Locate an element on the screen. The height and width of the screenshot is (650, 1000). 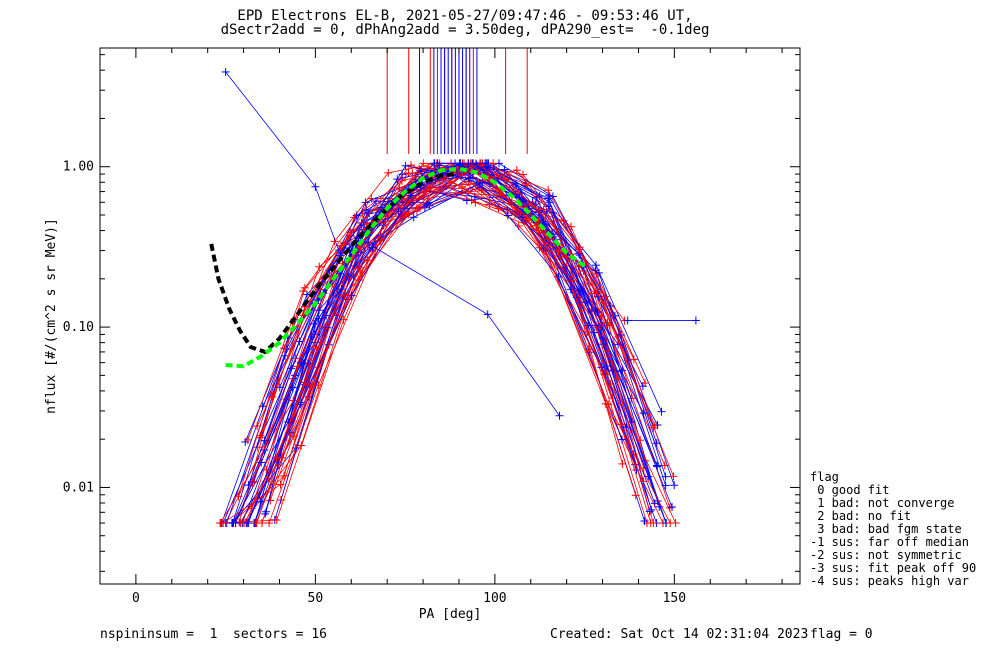
y-tick-label: 0.10 is located at coordinates (78, 327).